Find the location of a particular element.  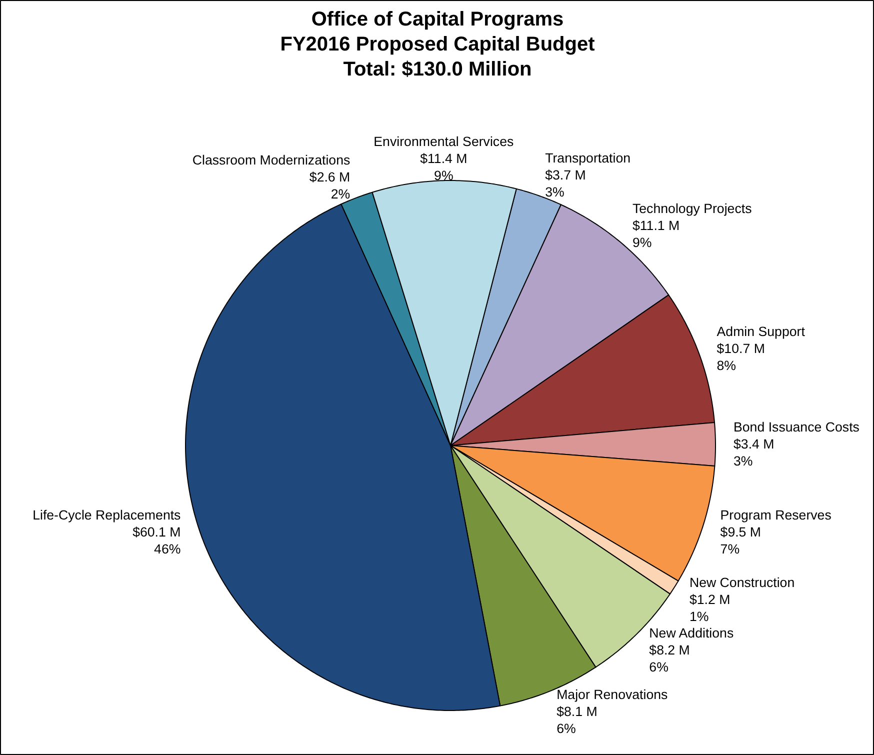

data-label: $11.1 M 9% is located at coordinates (656, 234).